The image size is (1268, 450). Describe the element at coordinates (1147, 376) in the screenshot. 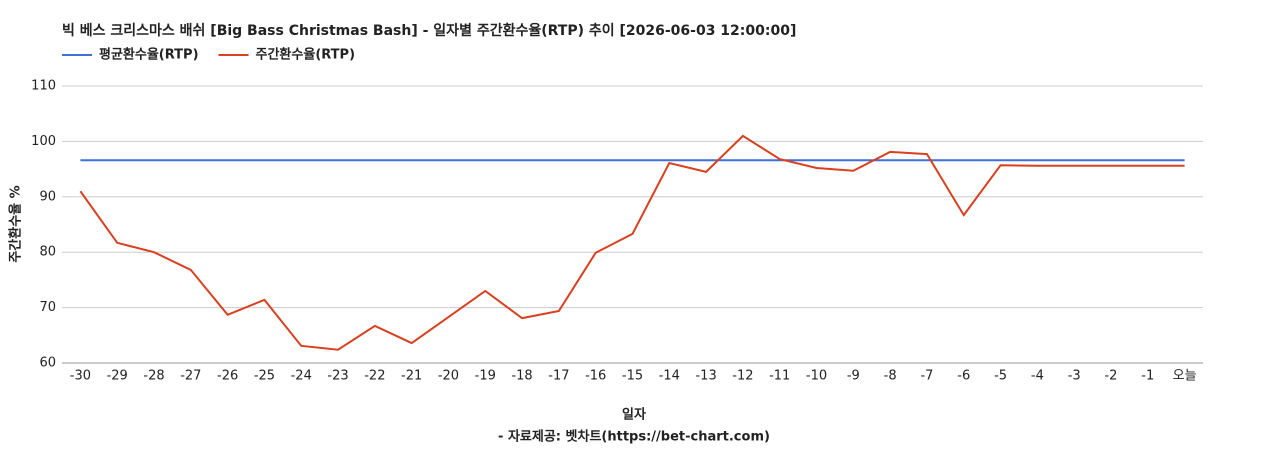

I see `x-tick-label: -1` at that location.